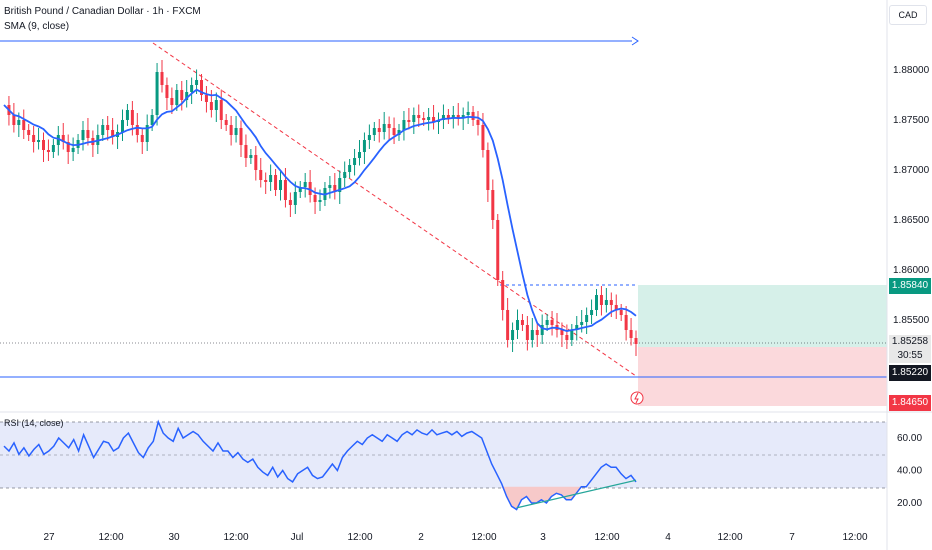 This screenshot has height=550, width=932. Describe the element at coordinates (421, 537) in the screenshot. I see `time-tick-label: 2` at that location.